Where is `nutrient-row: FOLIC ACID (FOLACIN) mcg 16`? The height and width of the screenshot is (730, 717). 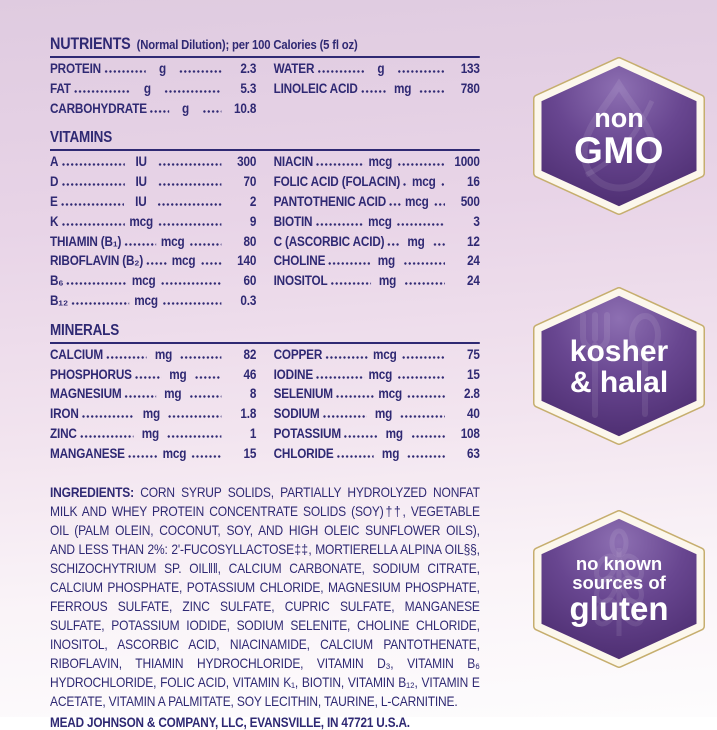 nutrient-row: FOLIC ACID (FOLACIN) mcg 16 is located at coordinates (377, 184).